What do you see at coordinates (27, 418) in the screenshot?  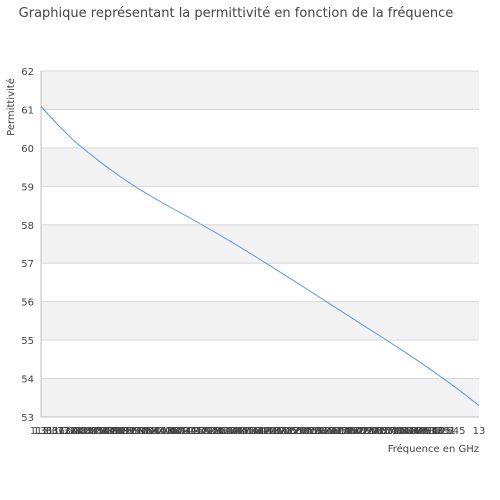 I see `y-tick-label: 53` at bounding box center [27, 418].